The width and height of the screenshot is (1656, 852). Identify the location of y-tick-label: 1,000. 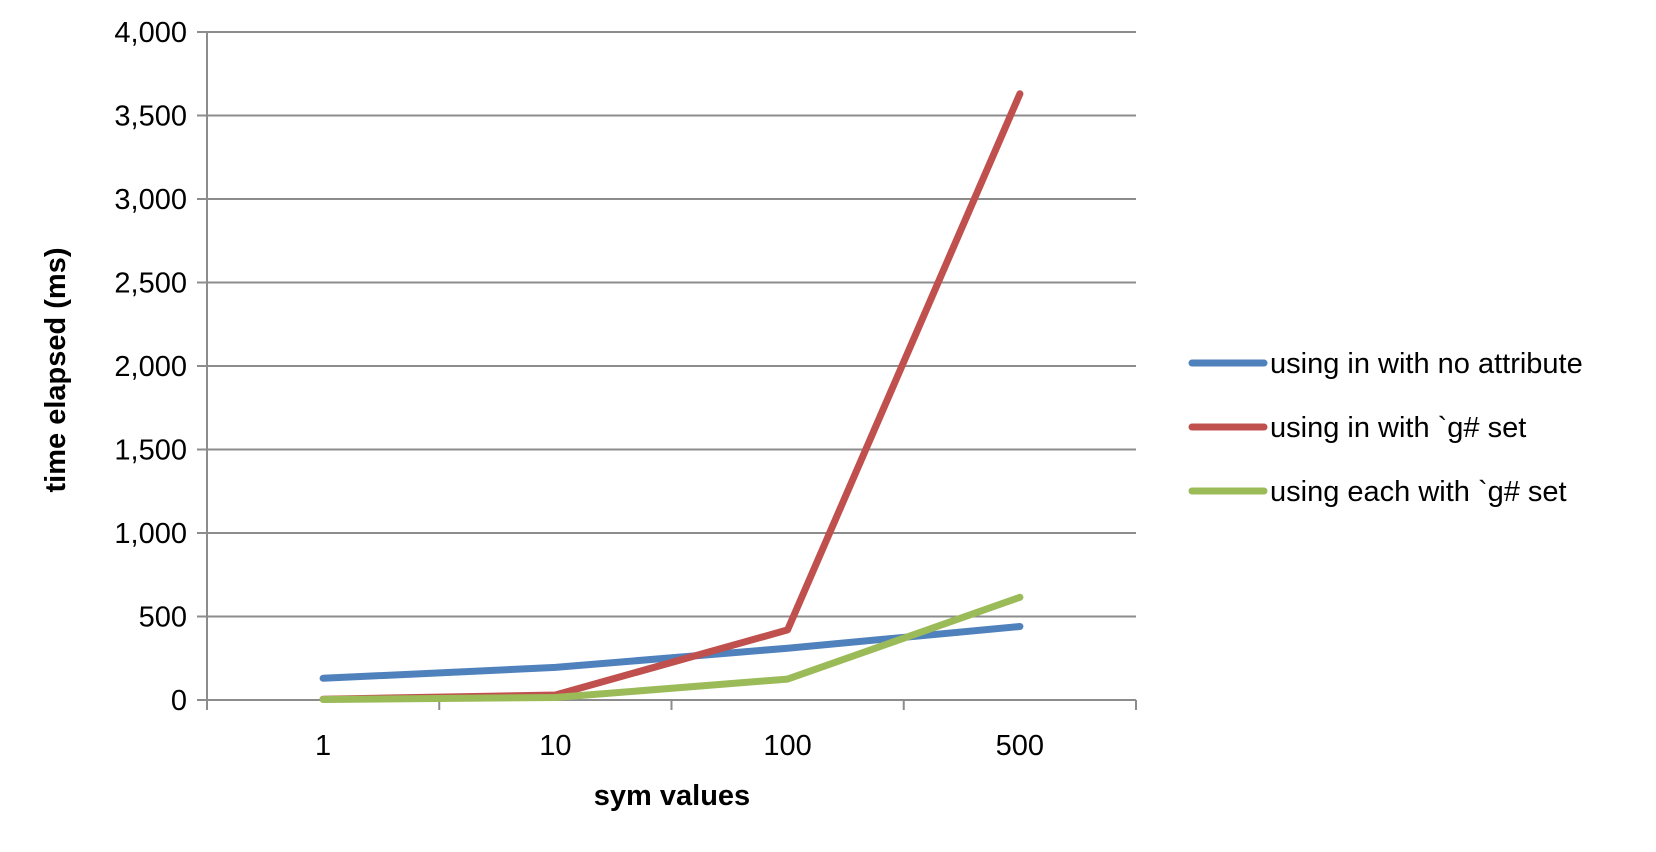
(150, 534).